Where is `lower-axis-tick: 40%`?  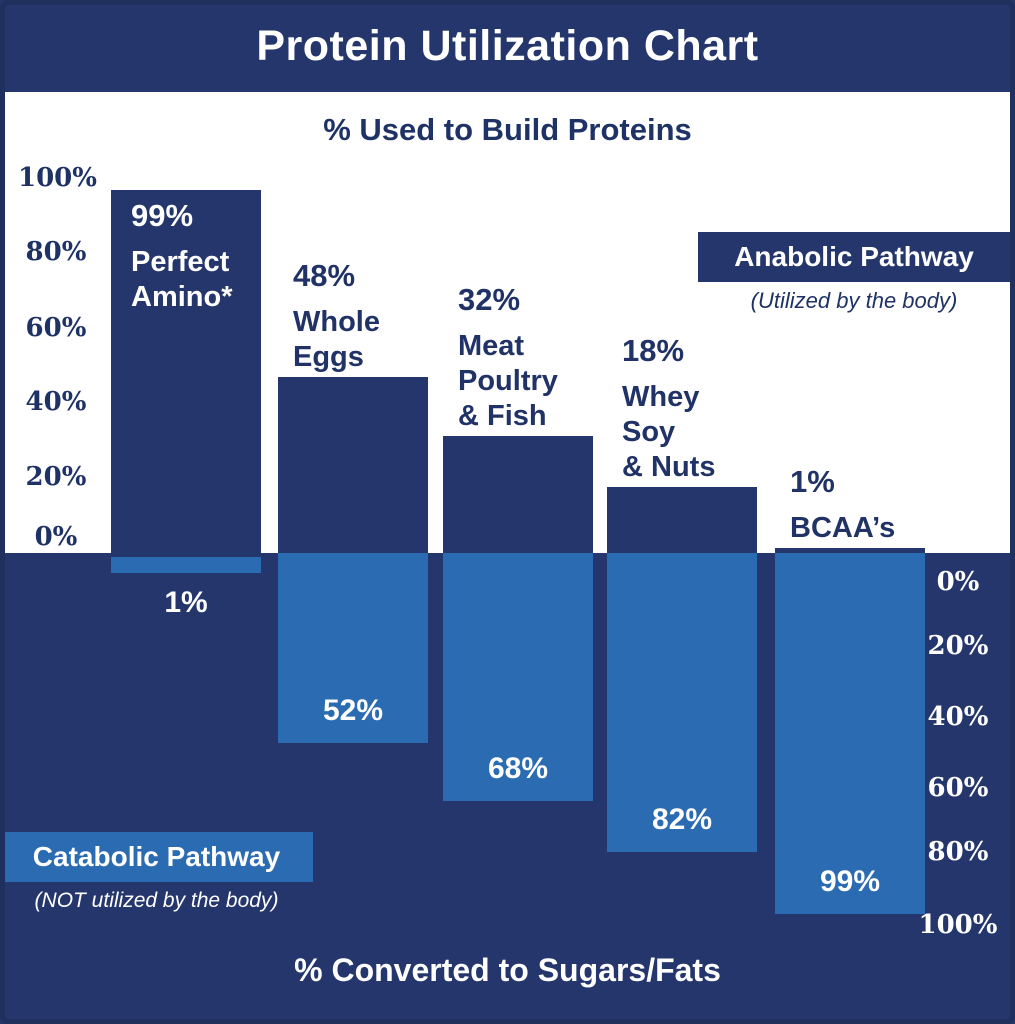
lower-axis-tick: 40% is located at coordinates (958, 717).